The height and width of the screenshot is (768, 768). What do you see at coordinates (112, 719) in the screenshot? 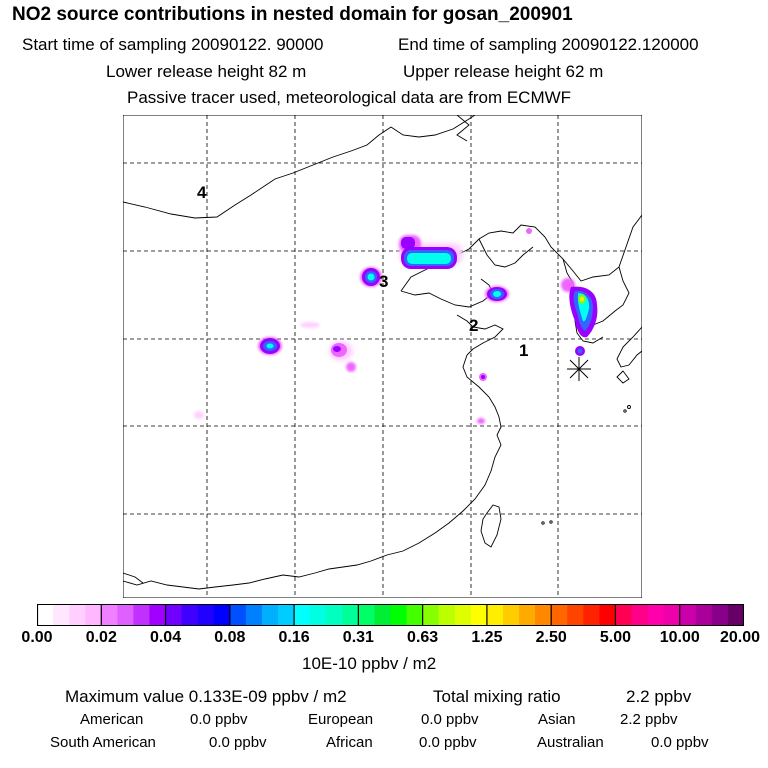
I see `american-label: American` at bounding box center [112, 719].